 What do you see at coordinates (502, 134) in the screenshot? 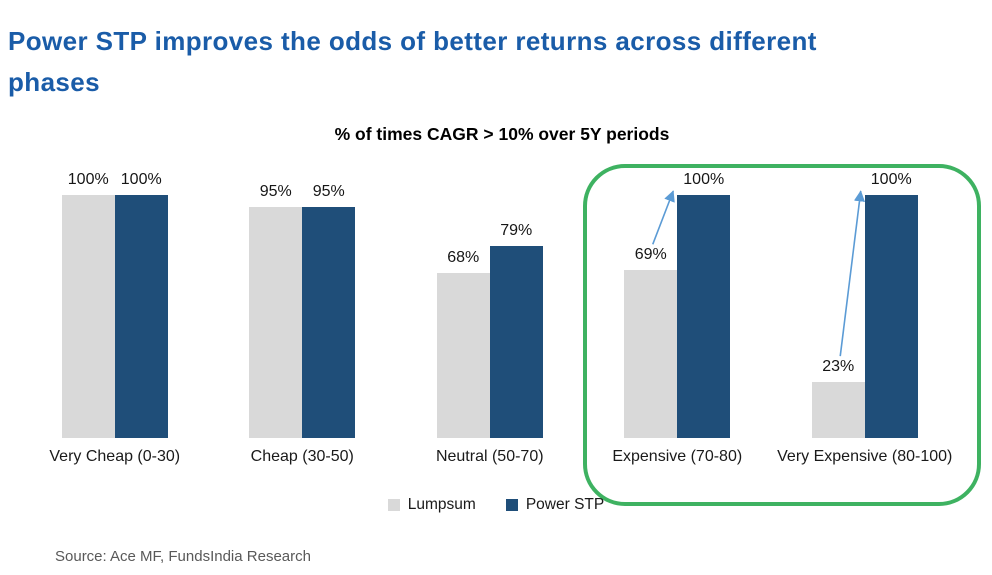
I see `chart-title: % of times CAGR > 10% over 5Y periods` at bounding box center [502, 134].